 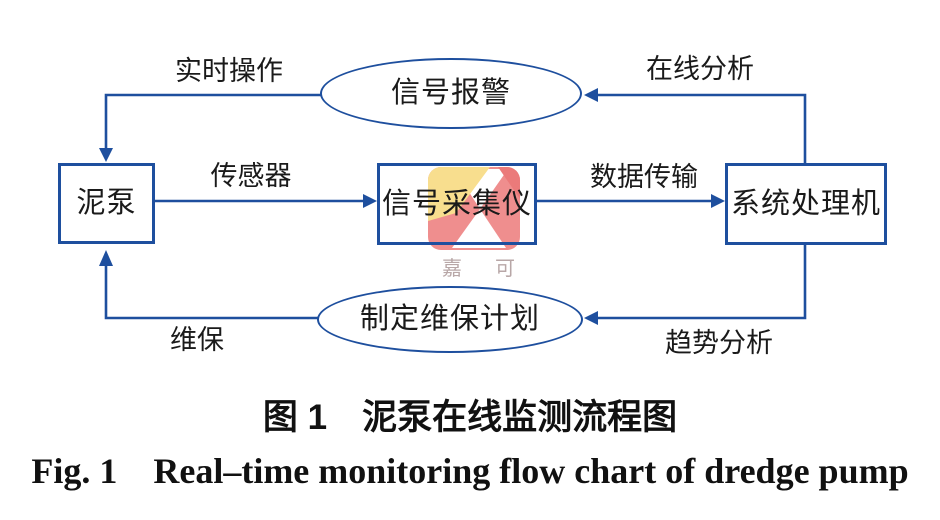 I want to click on arrowhead-right-into-processor, so click(x=718, y=201).